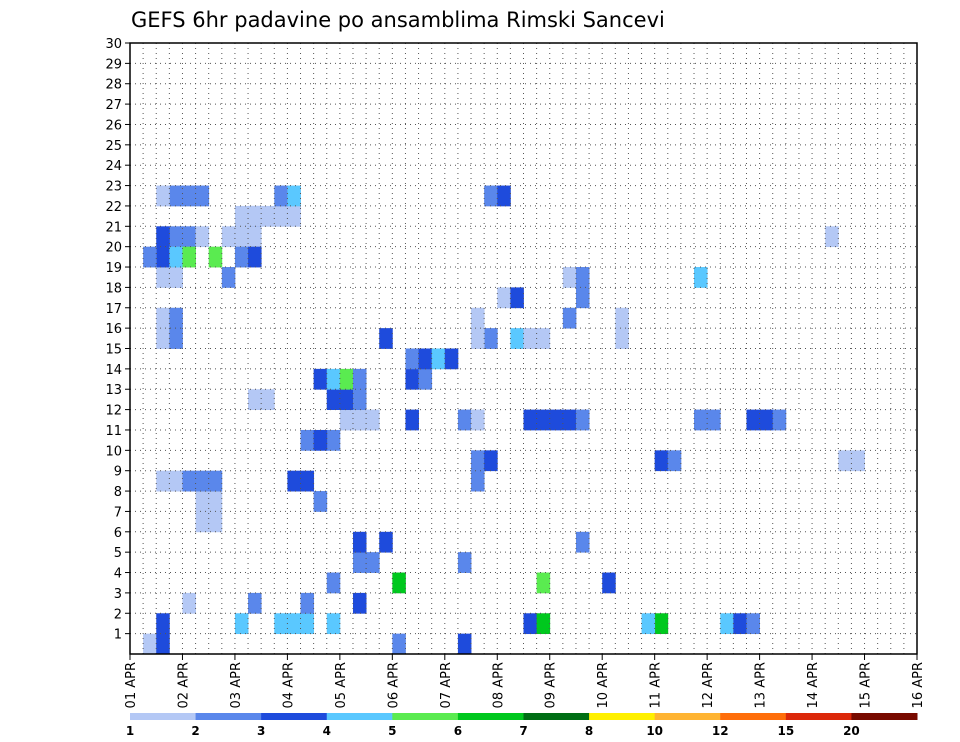  I want to click on y-tick-label: 23, so click(113, 187).